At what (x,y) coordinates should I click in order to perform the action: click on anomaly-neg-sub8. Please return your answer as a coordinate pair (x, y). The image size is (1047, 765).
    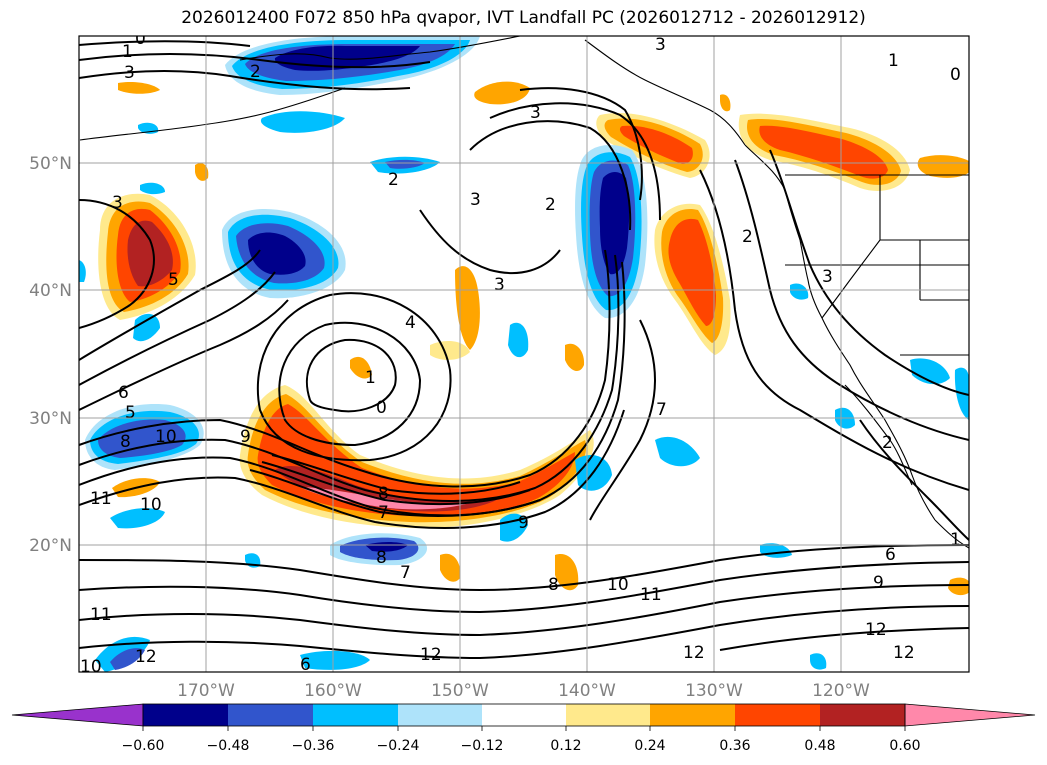
    Looking at the image, I should click on (146, 327).